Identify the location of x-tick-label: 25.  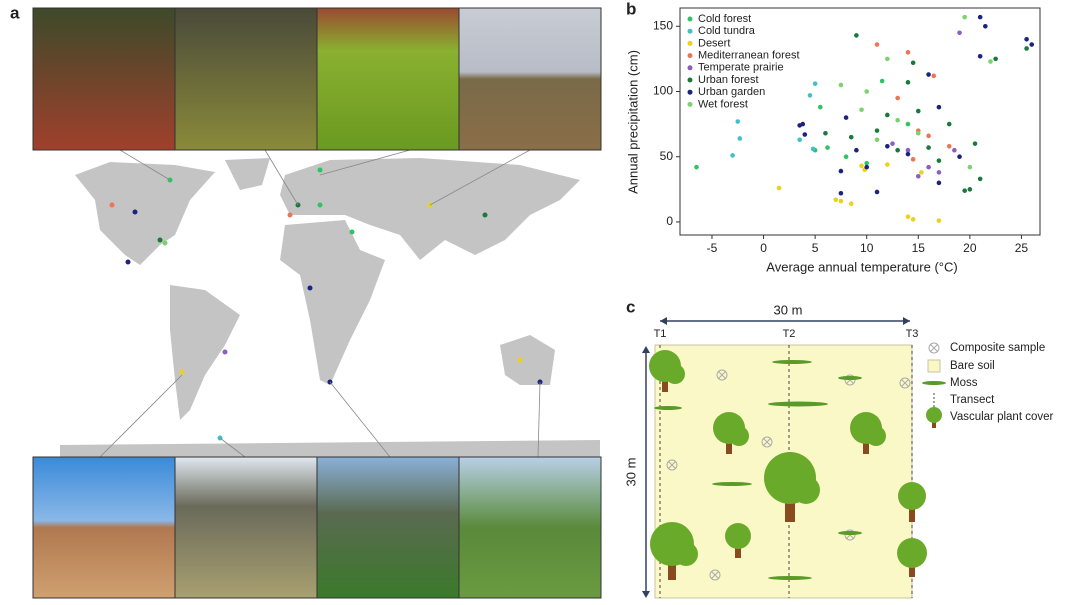
(1022, 248).